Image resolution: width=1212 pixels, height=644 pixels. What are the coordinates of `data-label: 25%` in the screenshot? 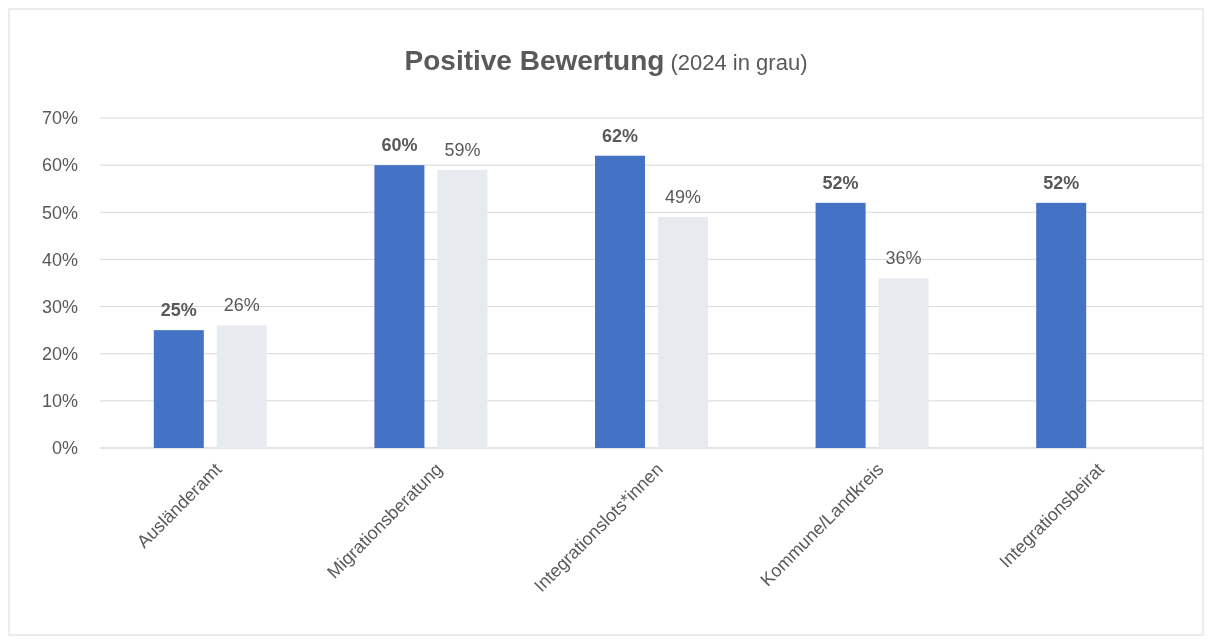 It's located at (178, 310).